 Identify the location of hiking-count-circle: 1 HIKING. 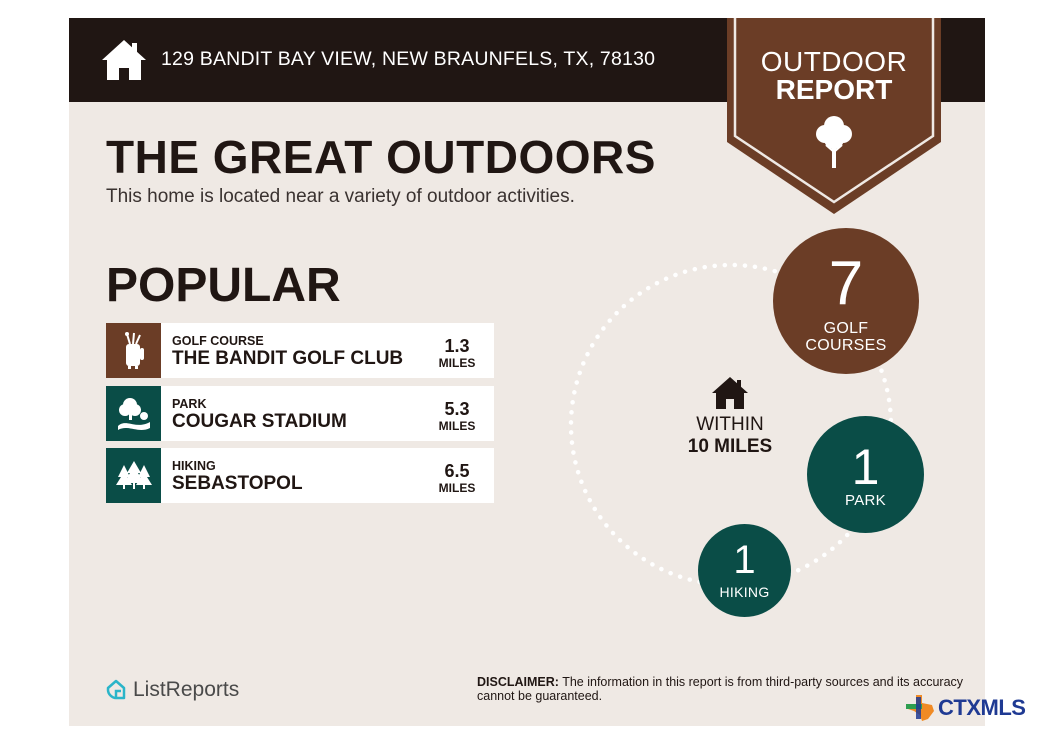
(744, 570).